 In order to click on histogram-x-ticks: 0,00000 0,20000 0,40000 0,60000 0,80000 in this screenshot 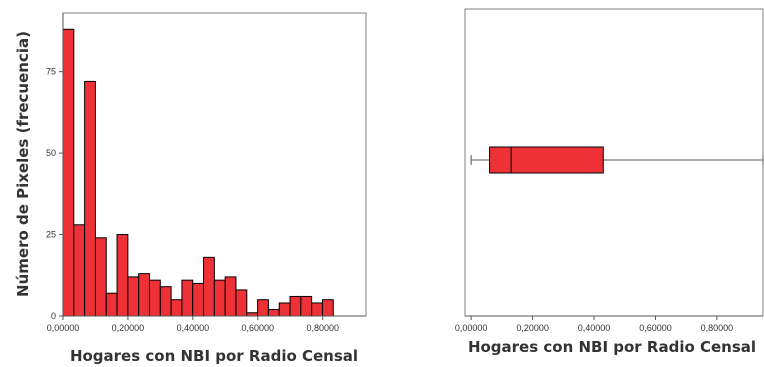, I will do `click(193, 324)`.